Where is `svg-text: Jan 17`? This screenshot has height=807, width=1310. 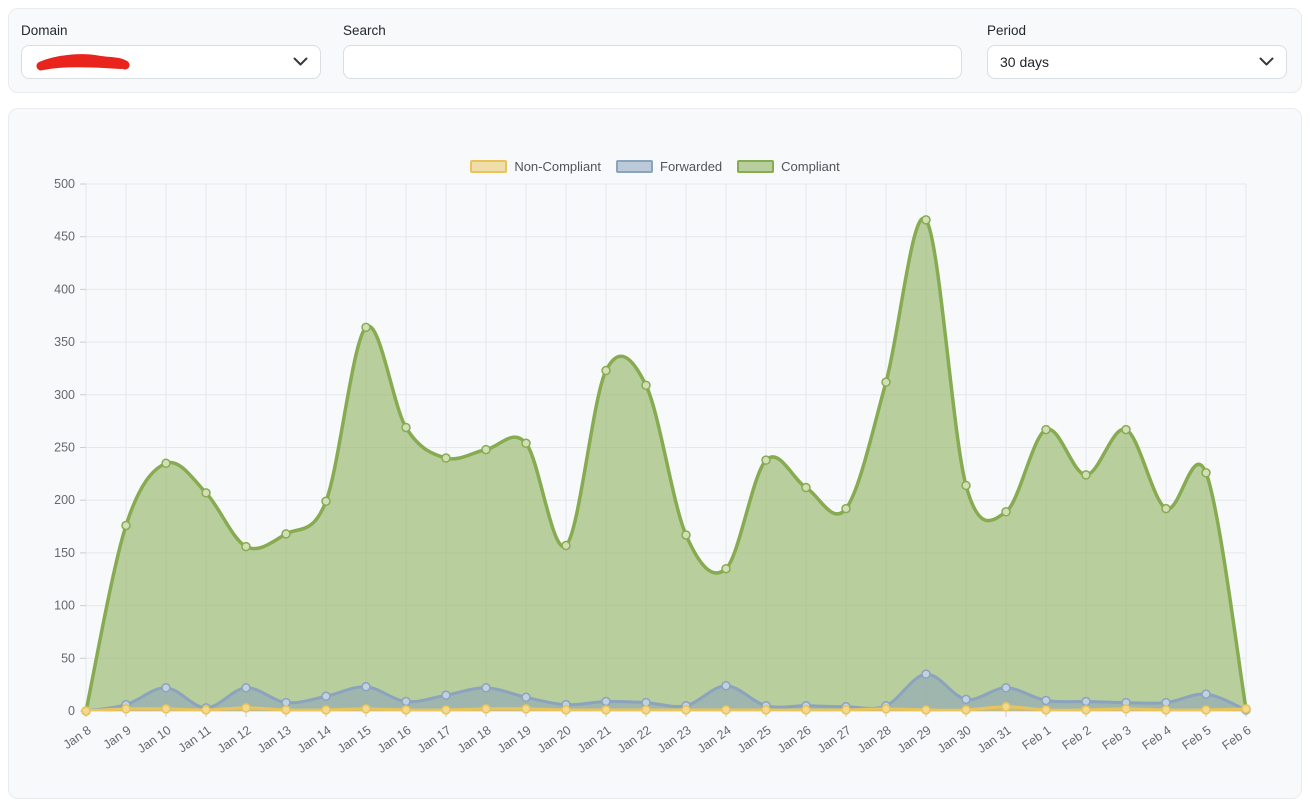
svg-text: Jan 17 is located at coordinates (434, 739).